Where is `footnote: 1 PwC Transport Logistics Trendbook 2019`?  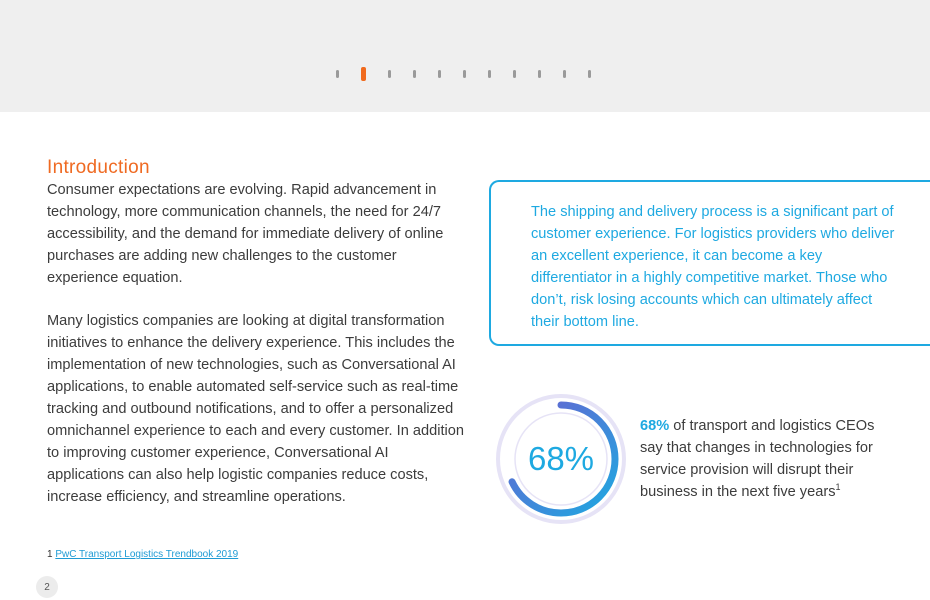 footnote: 1 PwC Transport Logistics Trendbook 2019 is located at coordinates (142, 554).